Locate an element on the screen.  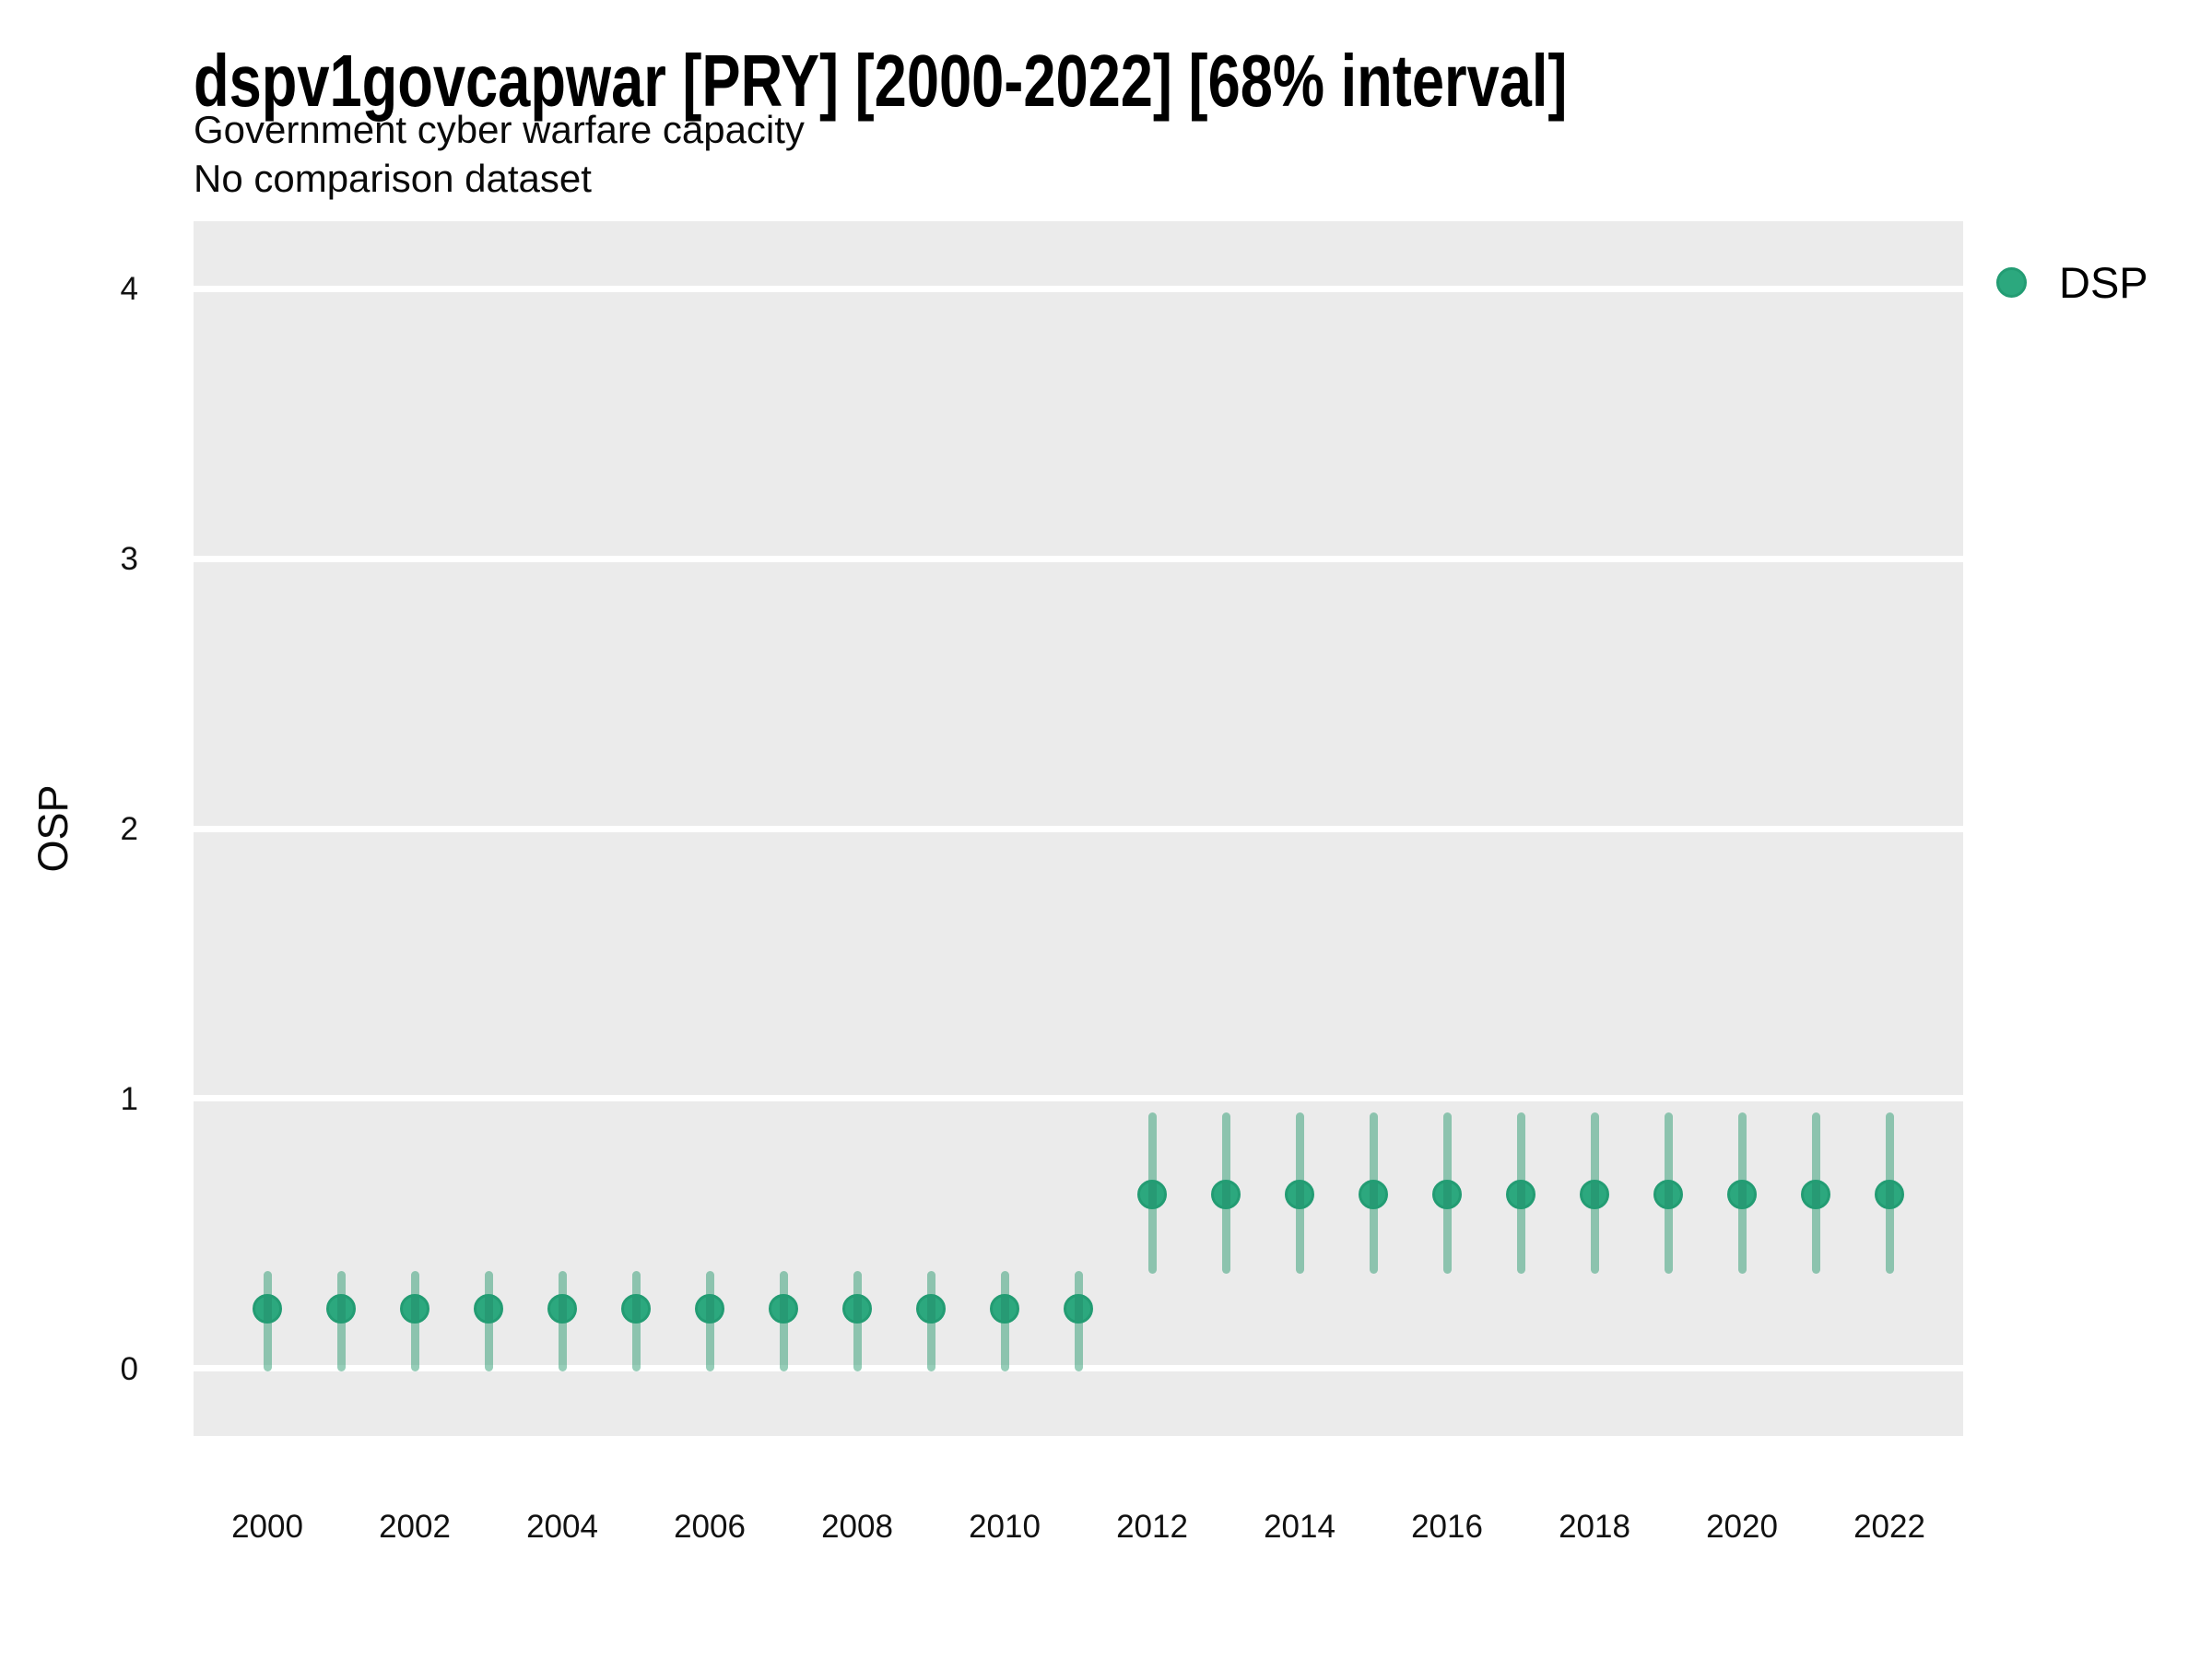
legend-key-dot is located at coordinates (2011, 282).